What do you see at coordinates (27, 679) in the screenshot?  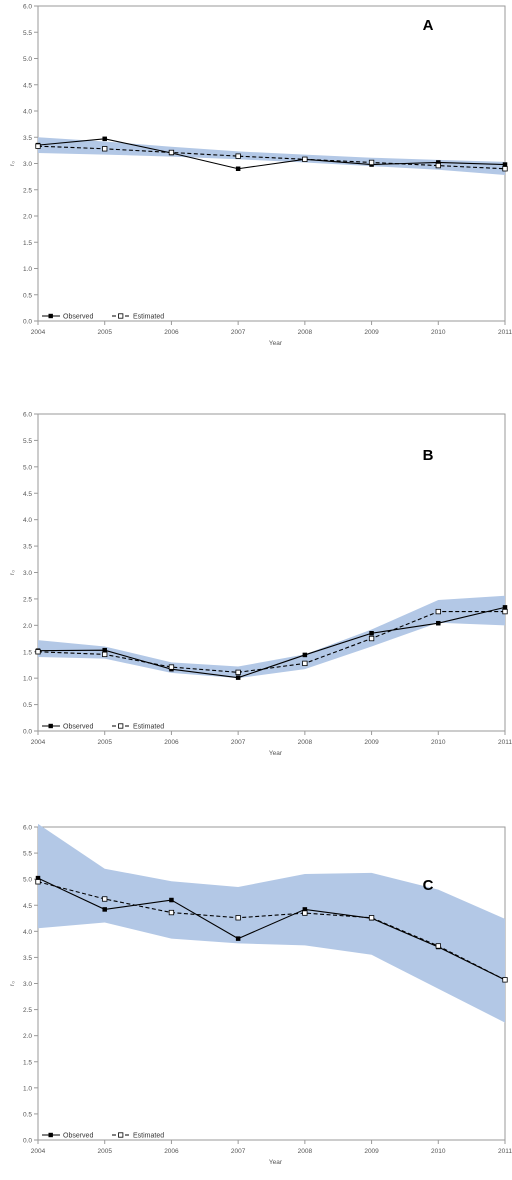 I see `y-tick-label-b: 1.0` at bounding box center [27, 679].